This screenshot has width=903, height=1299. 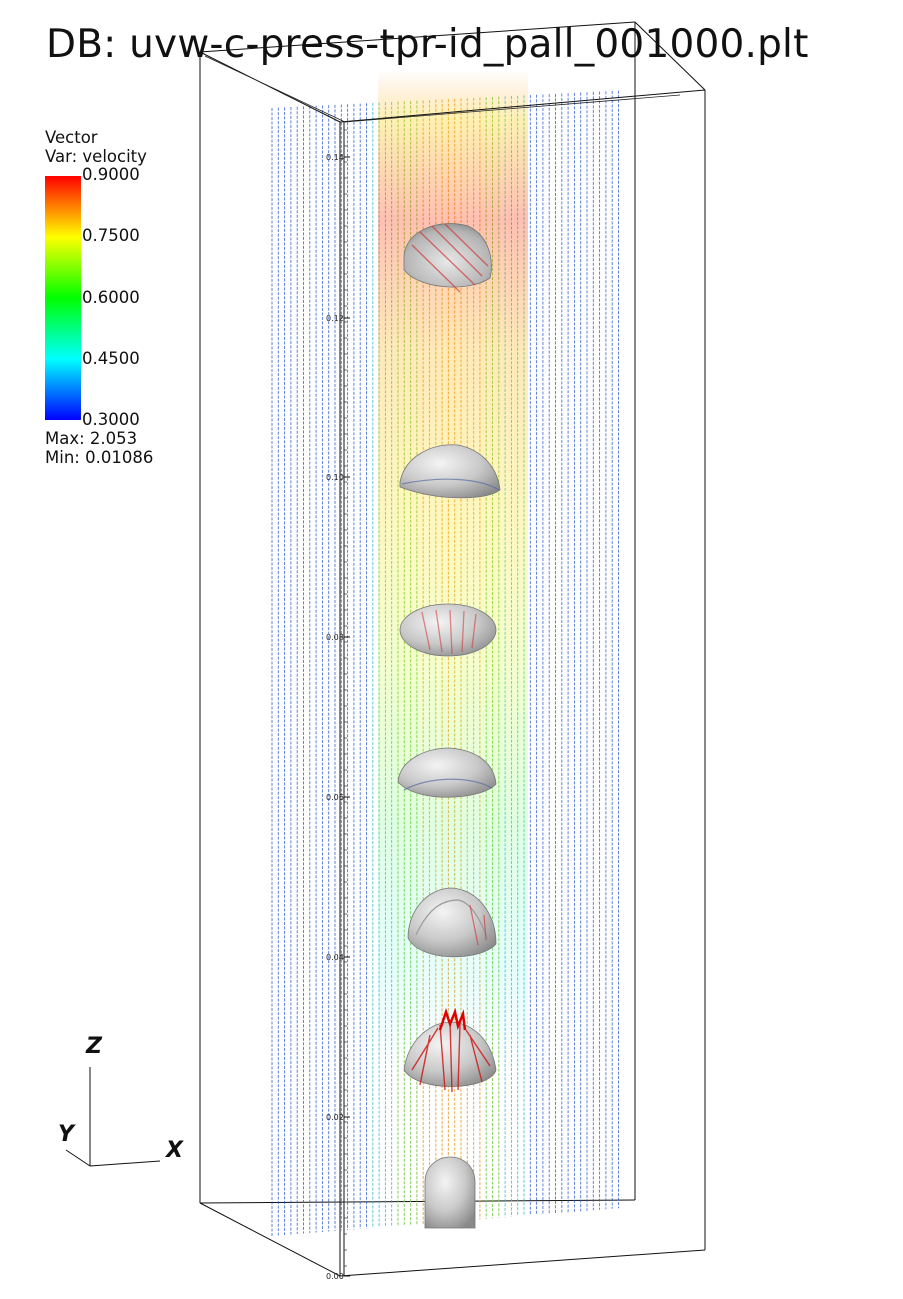 I want to click on colorbar-tick-label: 0.6000, so click(x=111, y=297).